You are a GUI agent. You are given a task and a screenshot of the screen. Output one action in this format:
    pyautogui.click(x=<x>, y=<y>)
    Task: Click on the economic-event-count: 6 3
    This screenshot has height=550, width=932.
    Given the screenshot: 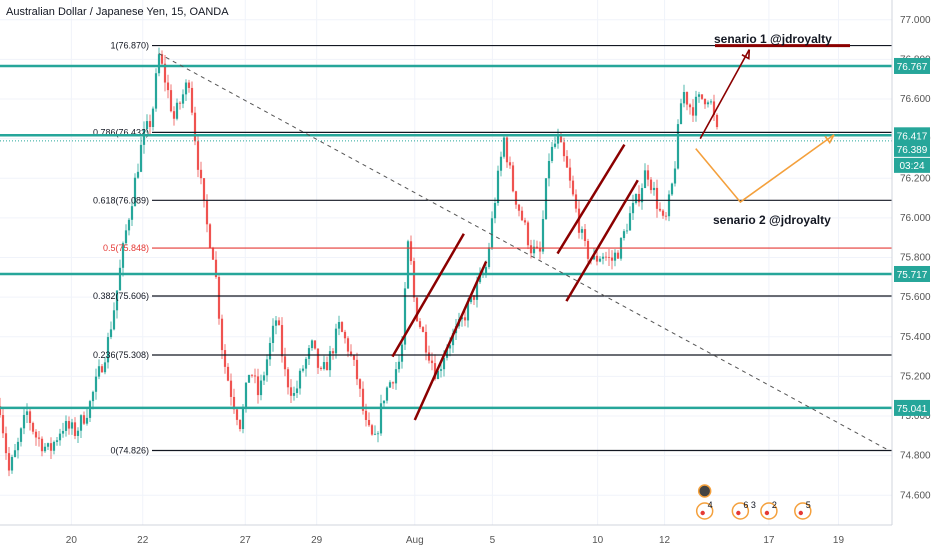 What is the action you would take?
    pyautogui.click(x=749, y=505)
    